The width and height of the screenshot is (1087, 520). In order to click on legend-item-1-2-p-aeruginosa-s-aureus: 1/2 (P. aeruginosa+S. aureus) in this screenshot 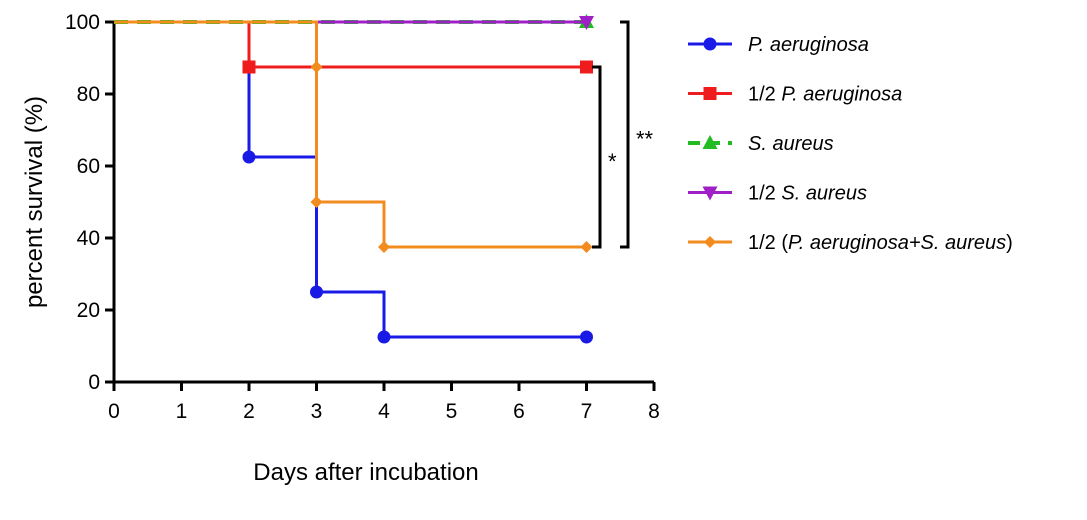, I will do `click(850, 243)`.